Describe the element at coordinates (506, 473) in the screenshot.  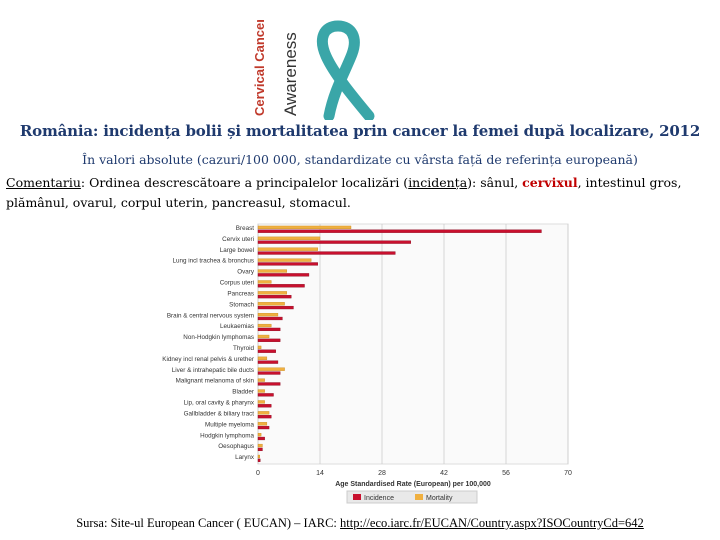
I see `x-tick-label: 56` at that location.